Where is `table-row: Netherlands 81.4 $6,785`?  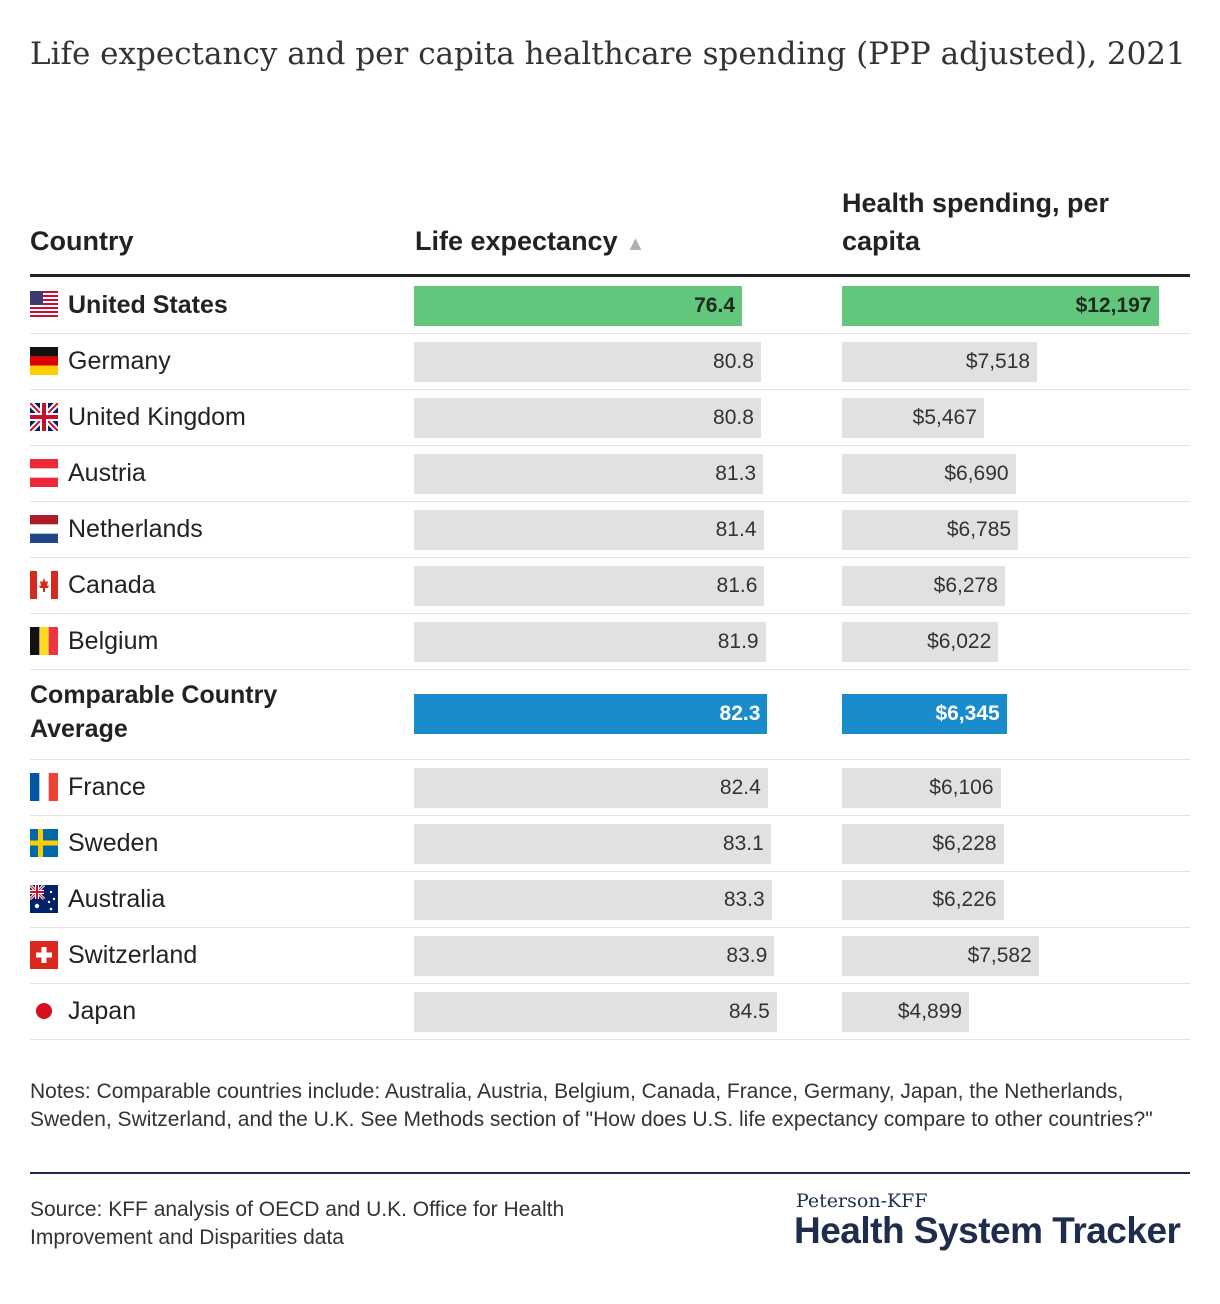 table-row: Netherlands 81.4 $6,785 is located at coordinates (610, 530).